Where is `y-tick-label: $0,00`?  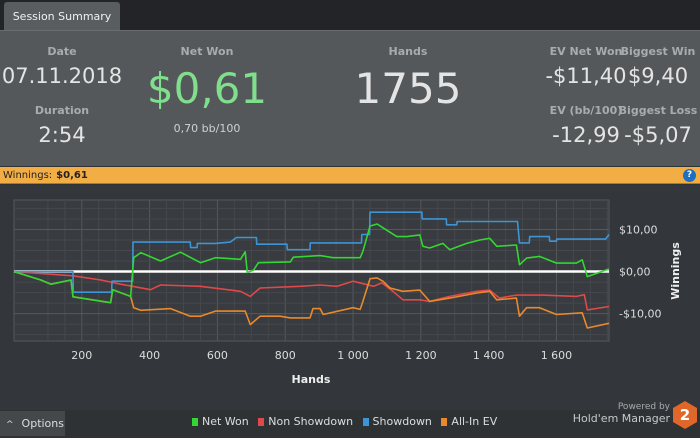 y-tick-label: $0,00 is located at coordinates (635, 272).